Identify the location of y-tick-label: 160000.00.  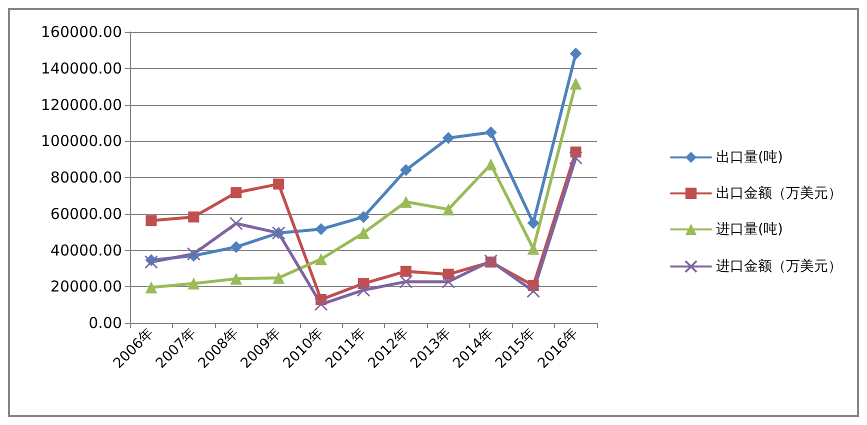
(81, 32).